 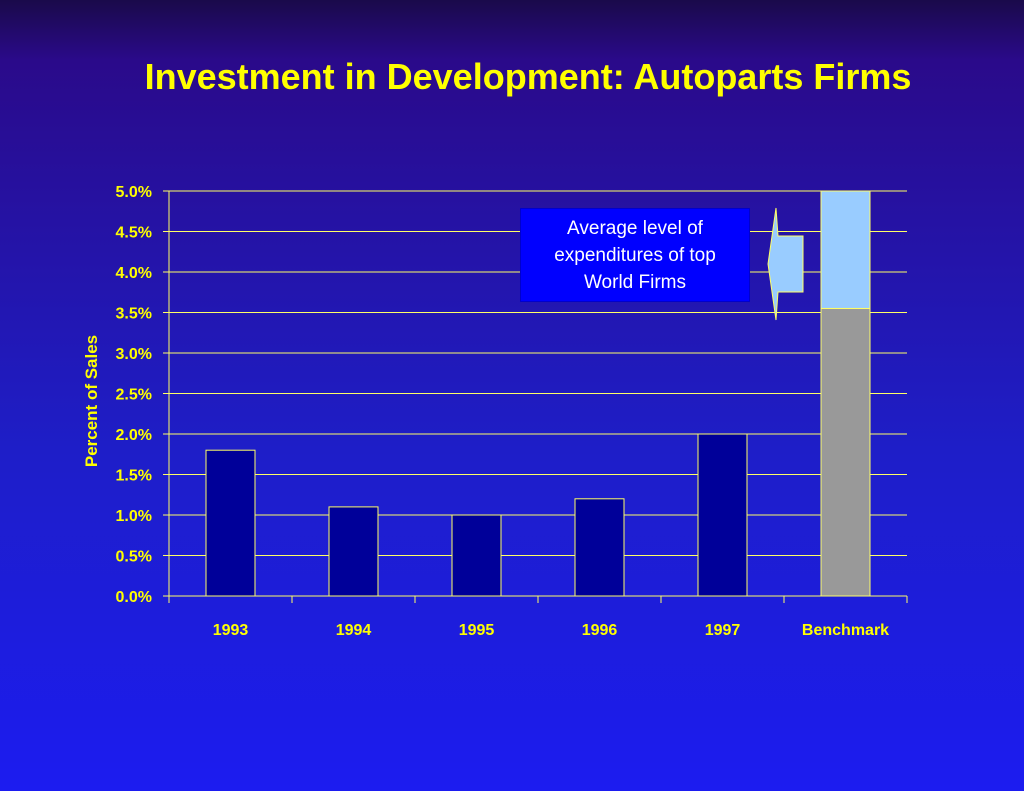 I want to click on y-tick-label: 4.5%, so click(x=134, y=233).